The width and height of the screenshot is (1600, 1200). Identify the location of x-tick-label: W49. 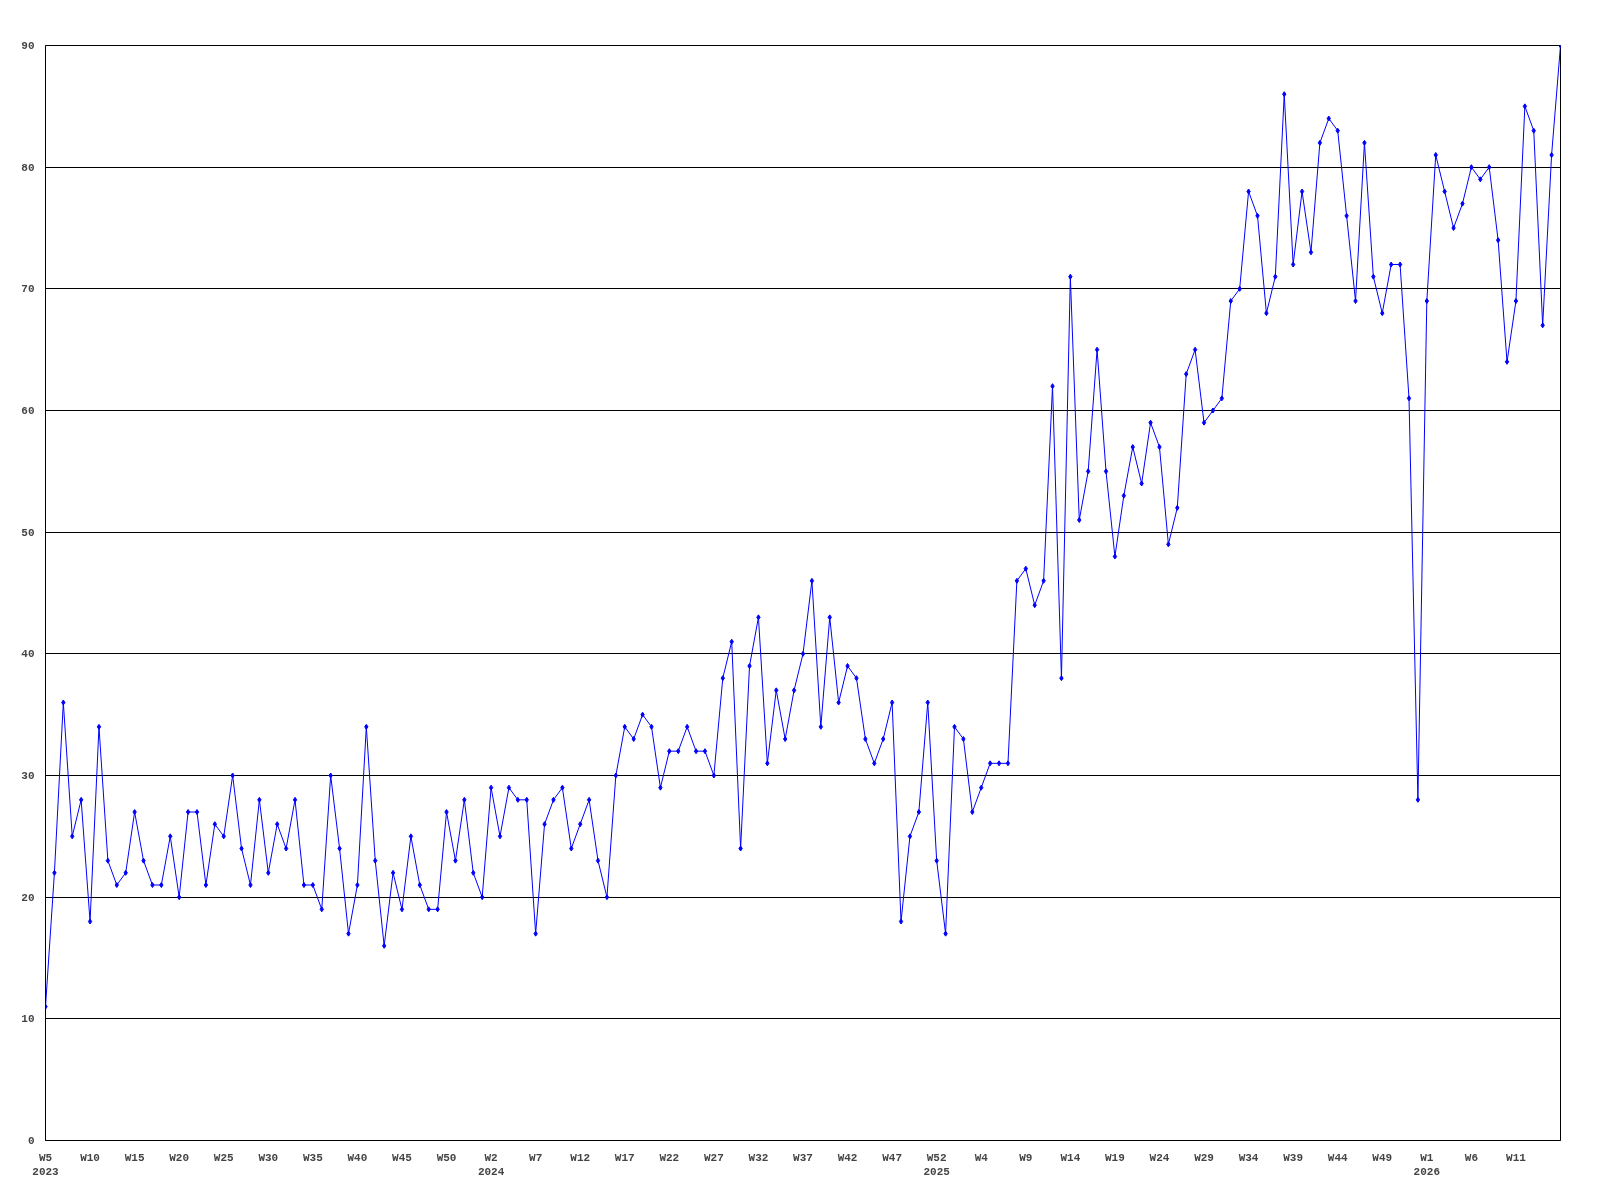
(1382, 1157).